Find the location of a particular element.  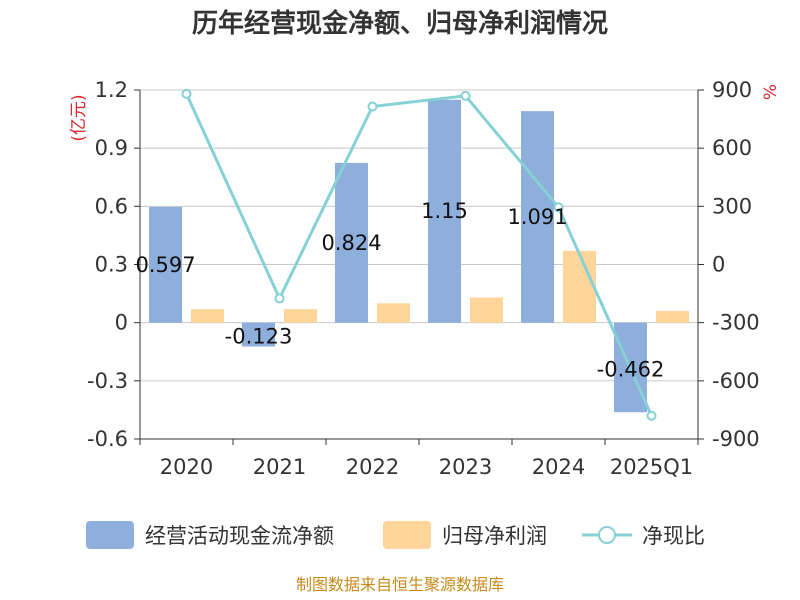

data-label-cashflow: 1.15 is located at coordinates (444, 211).